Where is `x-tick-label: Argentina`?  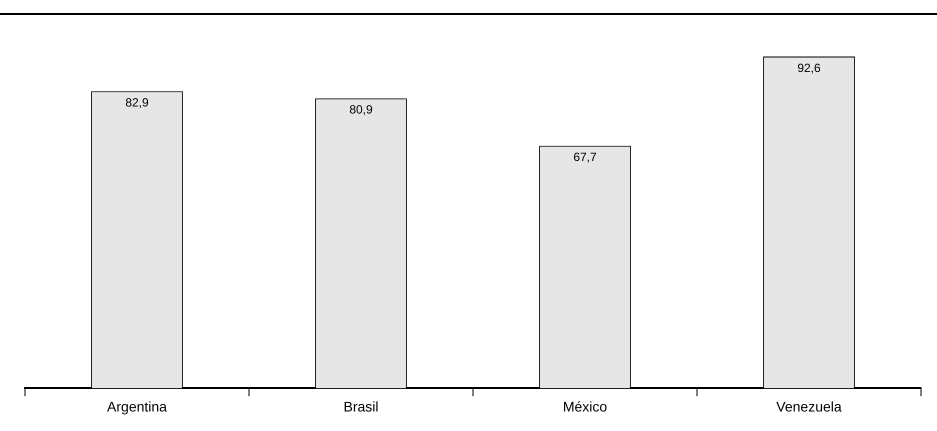 x-tick-label: Argentina is located at coordinates (137, 406).